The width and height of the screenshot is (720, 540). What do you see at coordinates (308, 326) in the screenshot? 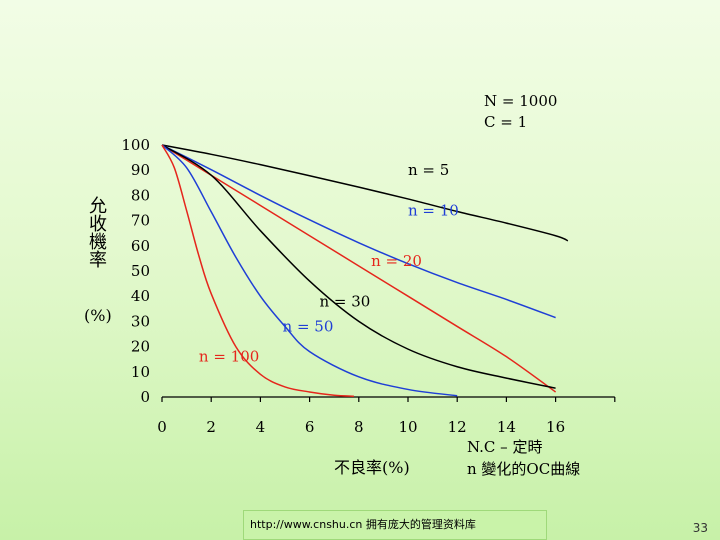
I see `curve-label: n = 50` at bounding box center [308, 326].